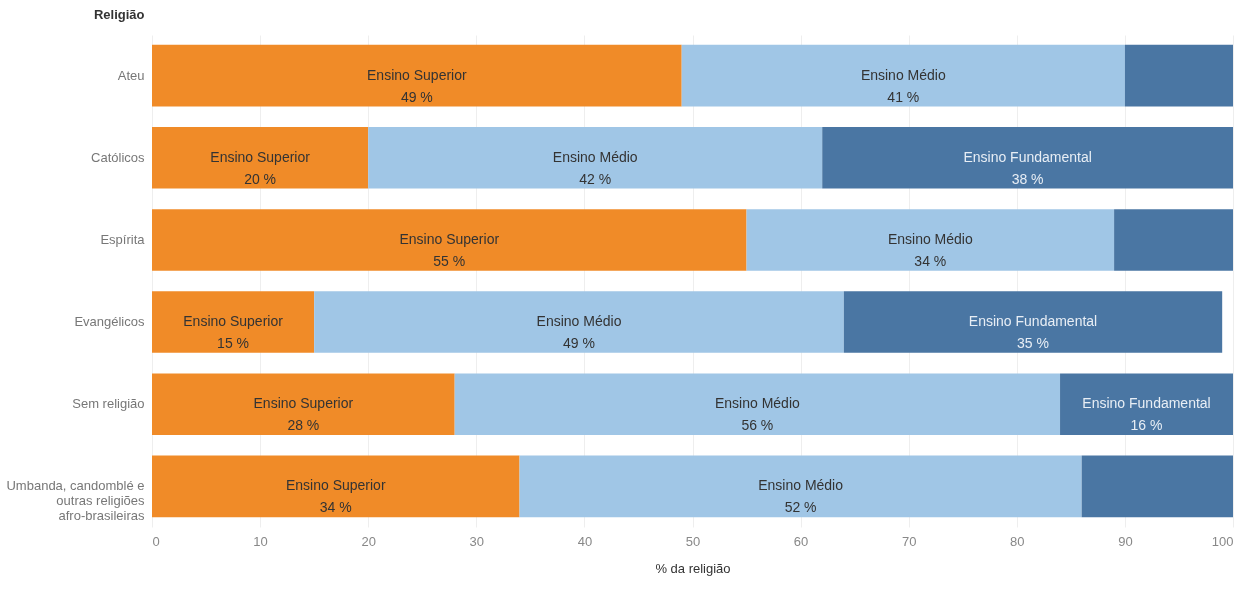 This screenshot has height=589, width=1255. I want to click on data-label: 56 %, so click(757, 425).